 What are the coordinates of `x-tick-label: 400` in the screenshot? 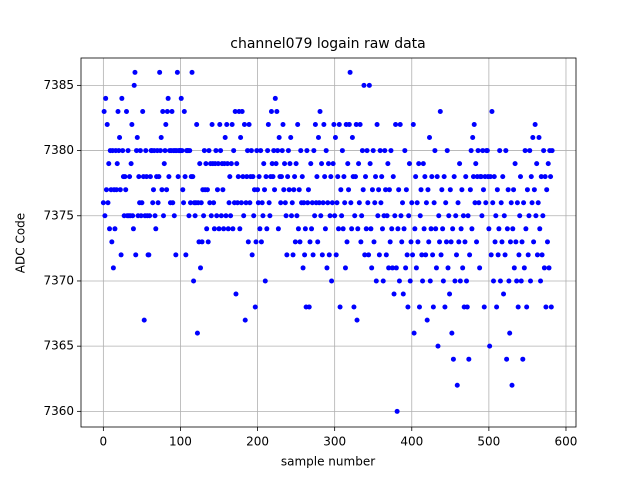 It's located at (411, 442).